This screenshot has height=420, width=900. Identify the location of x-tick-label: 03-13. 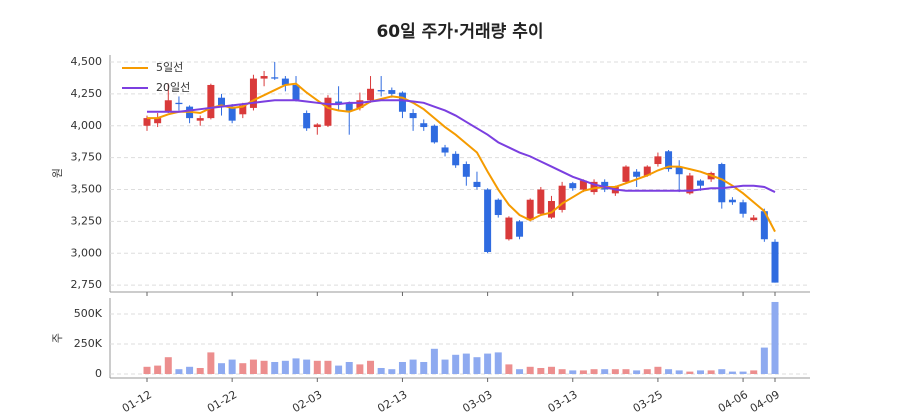
(563, 401).